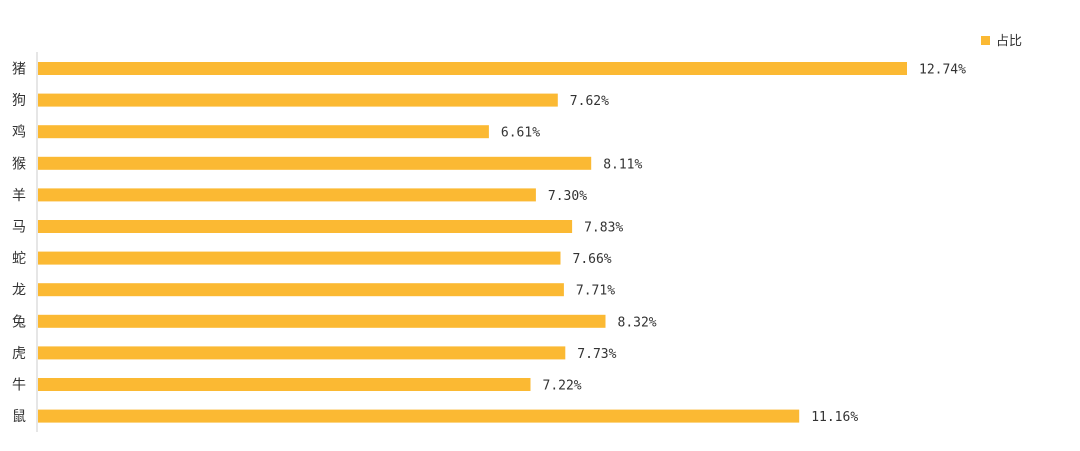 The image size is (1080, 451). What do you see at coordinates (603, 228) in the screenshot?
I see `value-label: 7.83%` at bounding box center [603, 228].